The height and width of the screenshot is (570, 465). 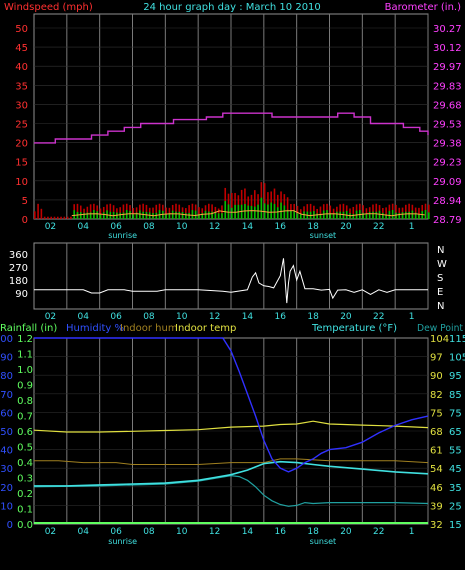 What do you see at coordinates (25, 448) in the screenshot?
I see `rainfall-tick-label: 0.5` at bounding box center [25, 448].